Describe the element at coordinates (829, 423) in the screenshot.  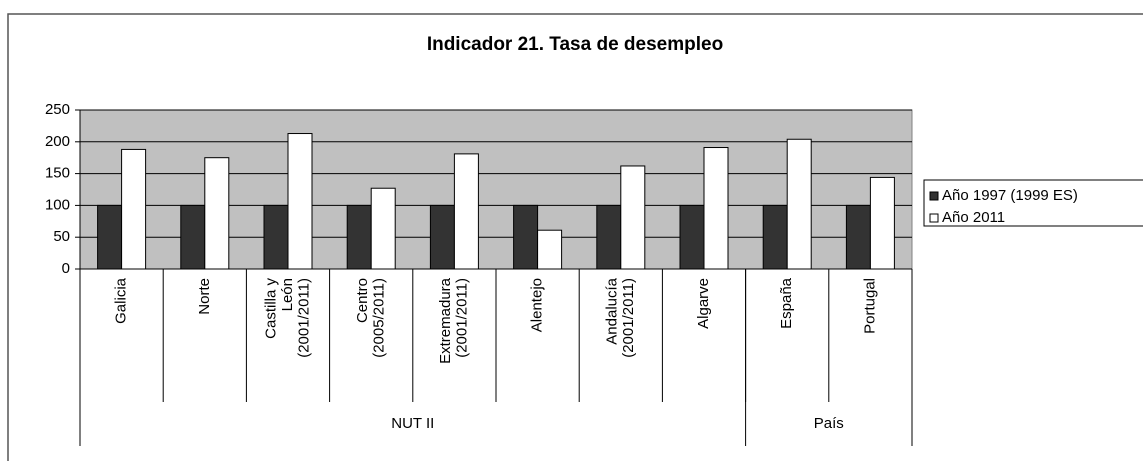
I see `group-label: País` at that location.